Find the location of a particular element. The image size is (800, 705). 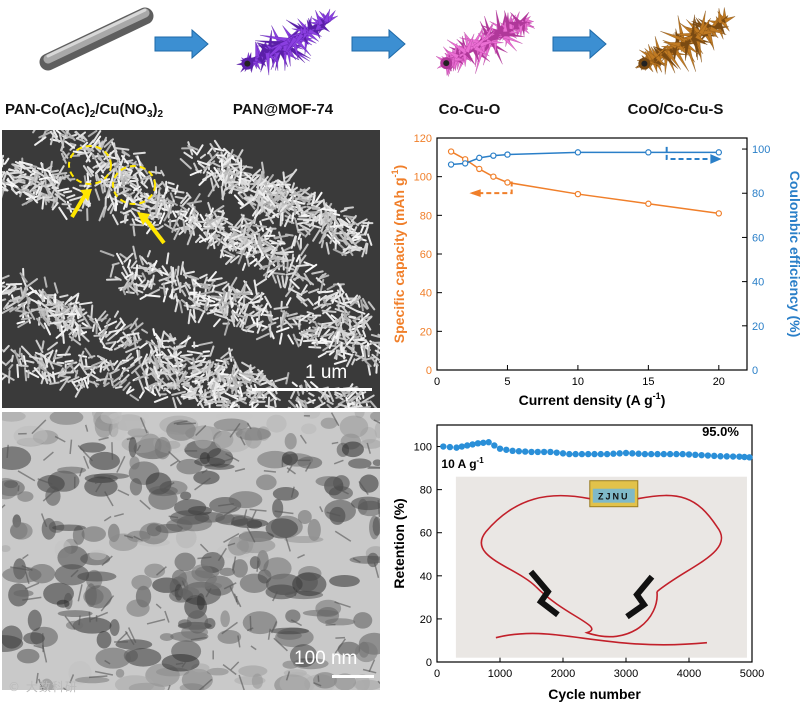

stage-label-mof74: PAN@MOF-74 is located at coordinates (283, 109).